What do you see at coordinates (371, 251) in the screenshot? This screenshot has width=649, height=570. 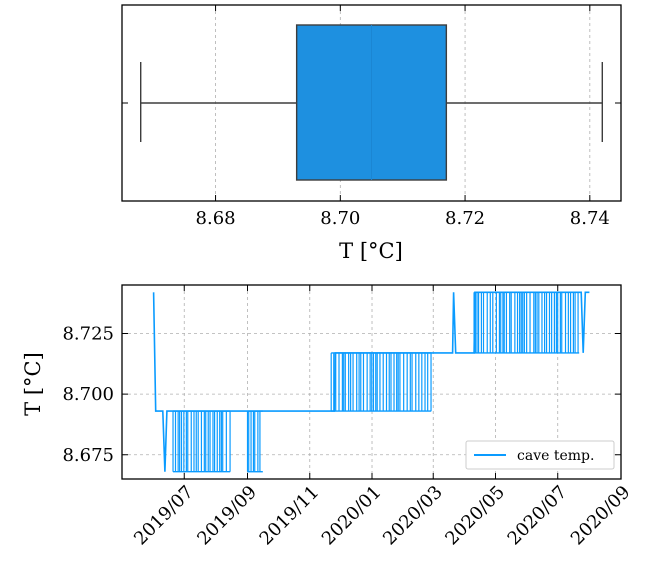 I see `box-plot-x-axis-label: T [°C]` at bounding box center [371, 251].